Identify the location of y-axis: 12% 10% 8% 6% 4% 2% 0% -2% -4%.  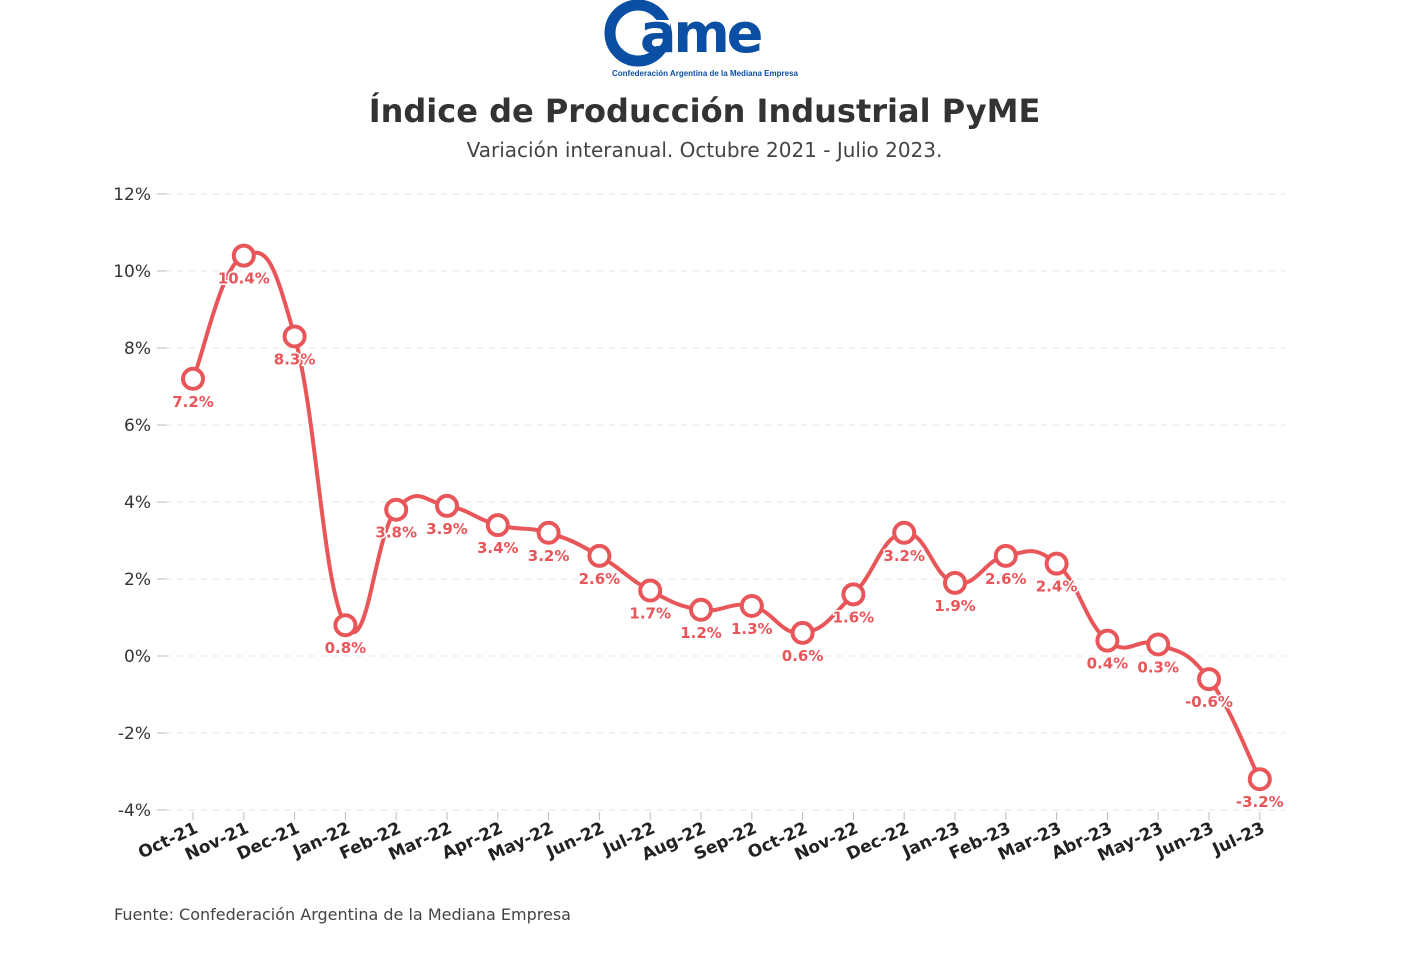
(140, 503).